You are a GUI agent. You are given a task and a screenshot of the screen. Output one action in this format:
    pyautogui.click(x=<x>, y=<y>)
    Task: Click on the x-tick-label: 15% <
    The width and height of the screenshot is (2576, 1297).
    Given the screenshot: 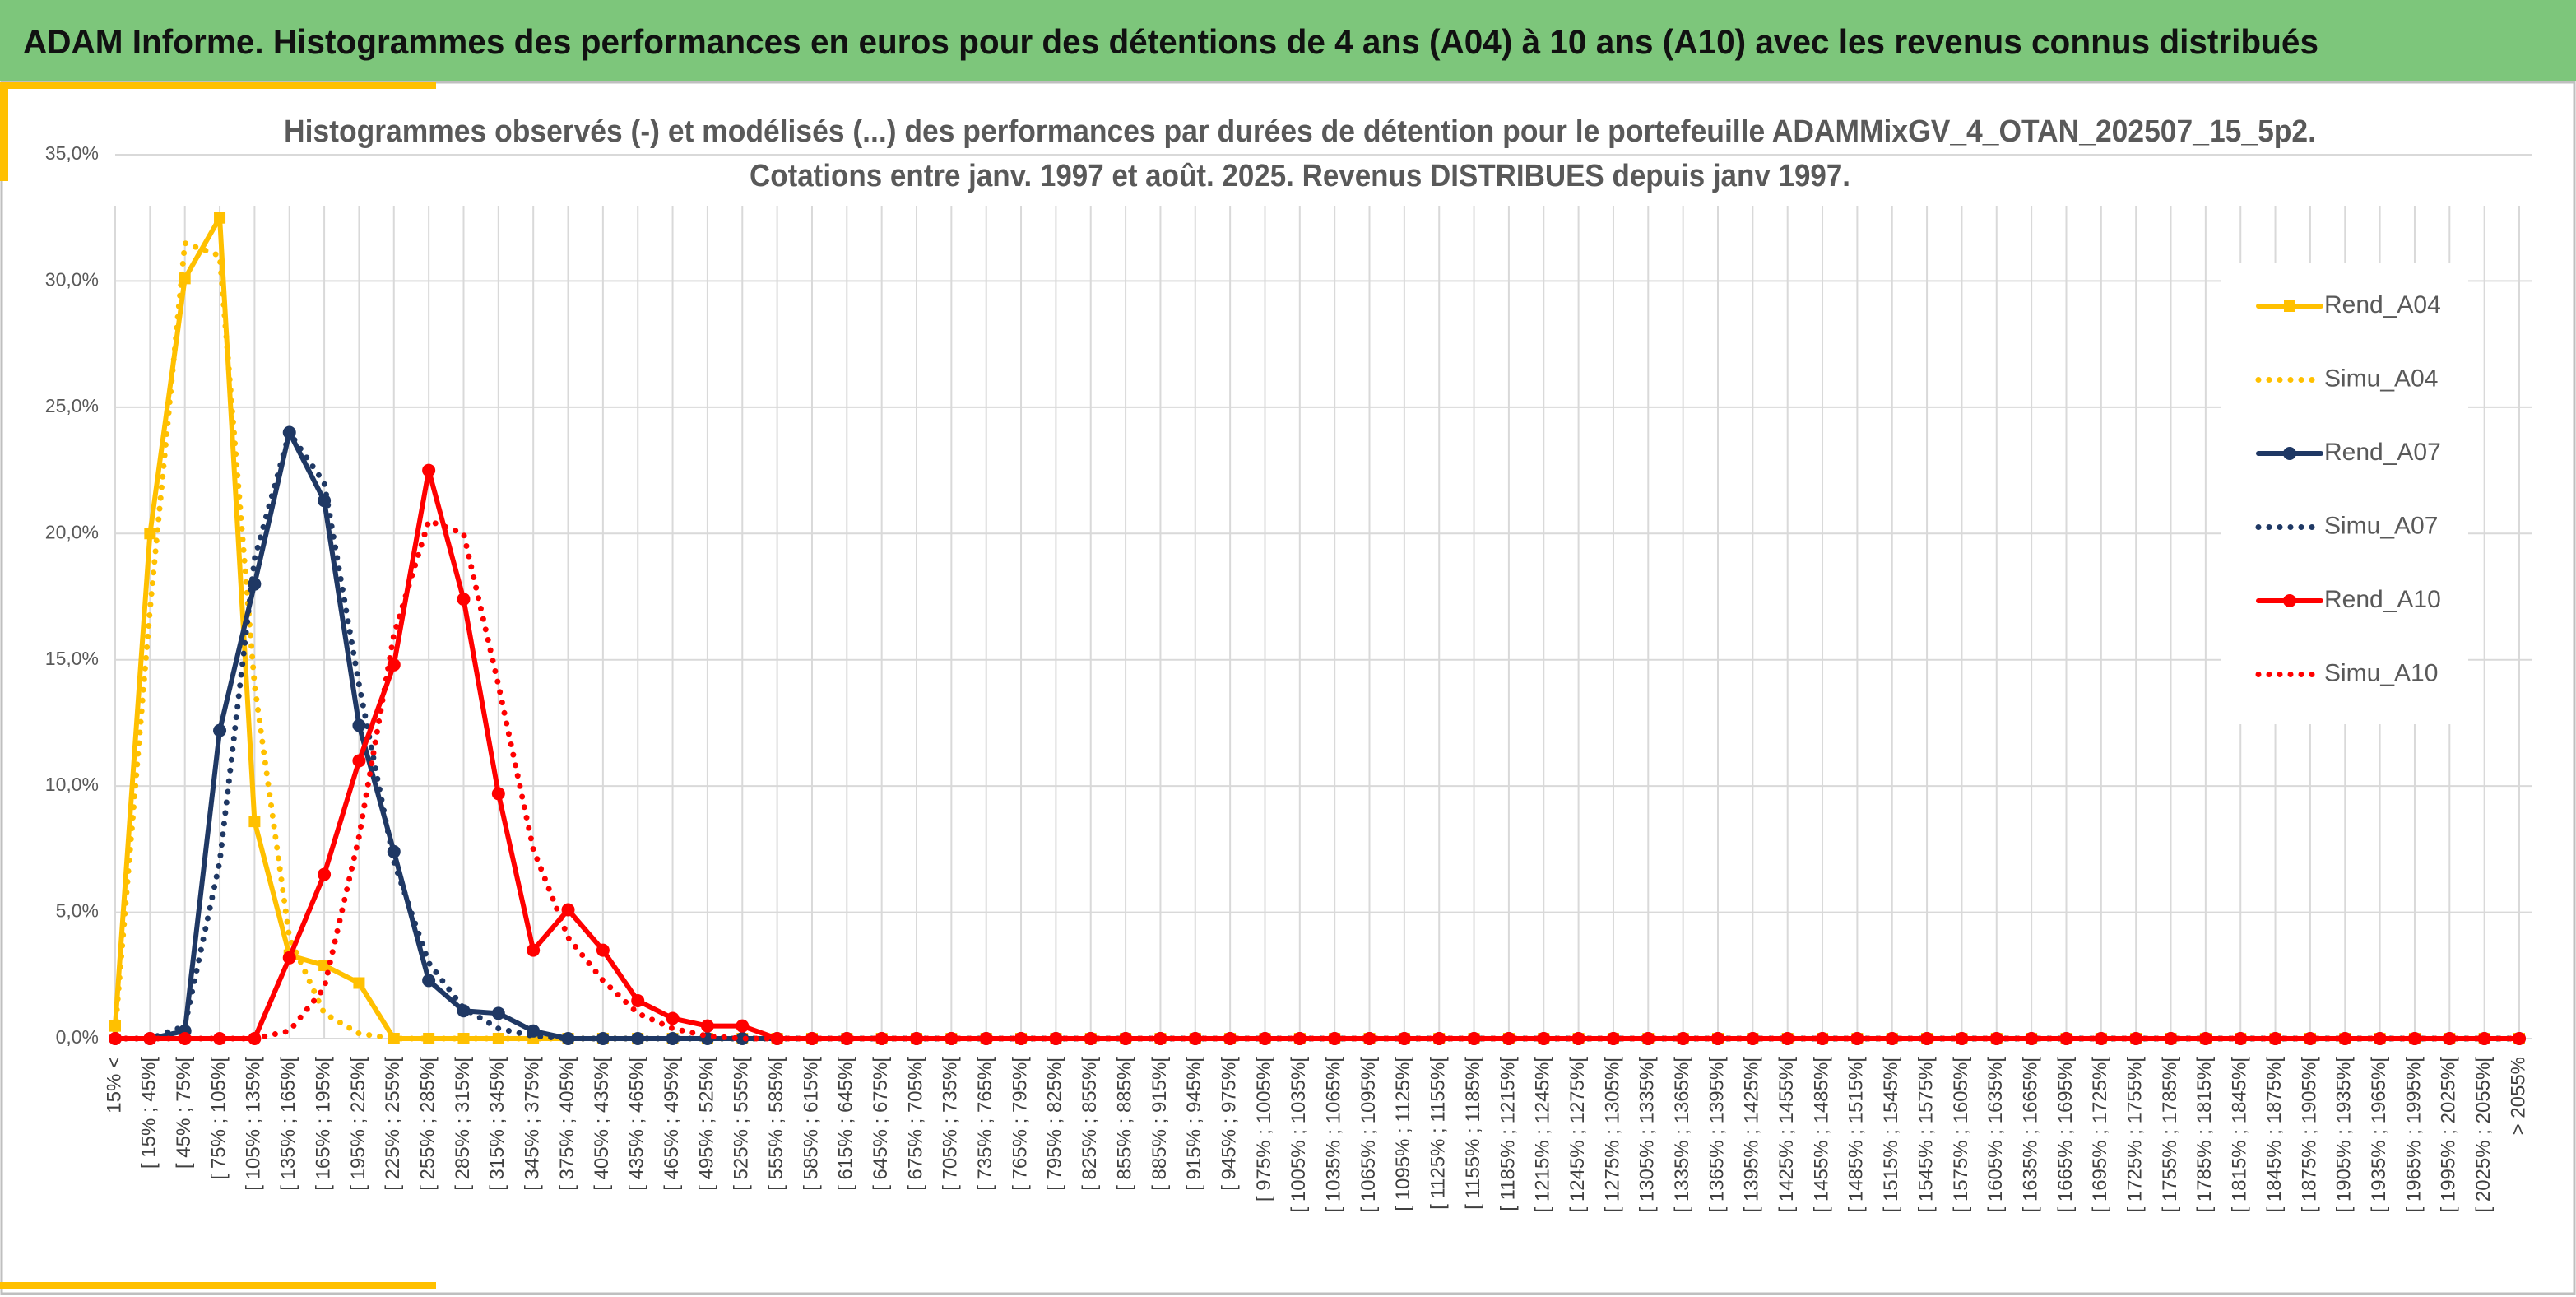 What is the action you would take?
    pyautogui.click(x=114, y=1085)
    